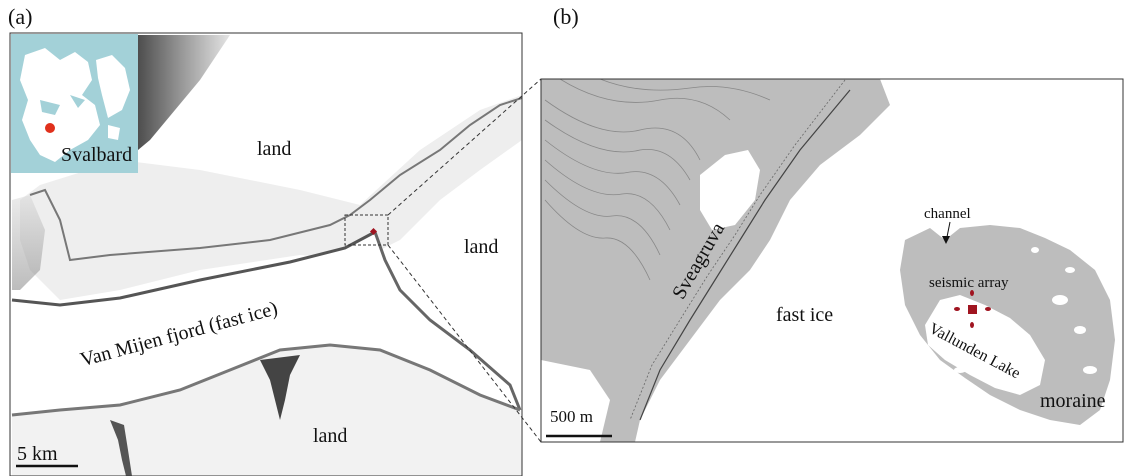 The width and height of the screenshot is (1133, 476). Describe the element at coordinates (366, 230) in the screenshot. I see `zoom-box` at that location.